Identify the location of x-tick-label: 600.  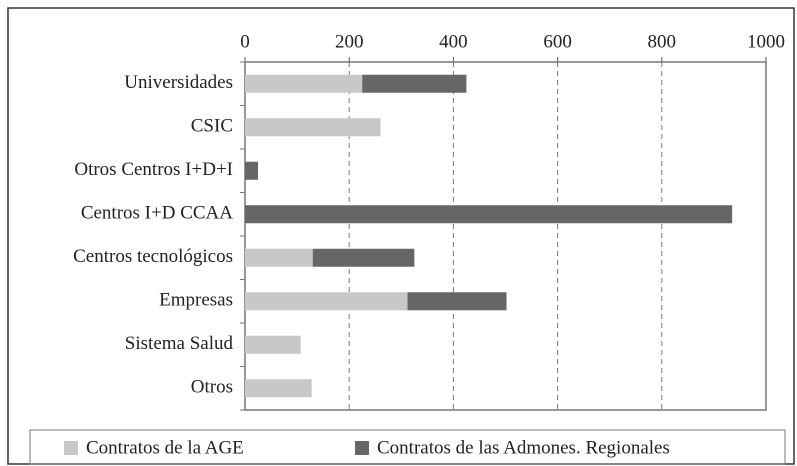
(557, 41).